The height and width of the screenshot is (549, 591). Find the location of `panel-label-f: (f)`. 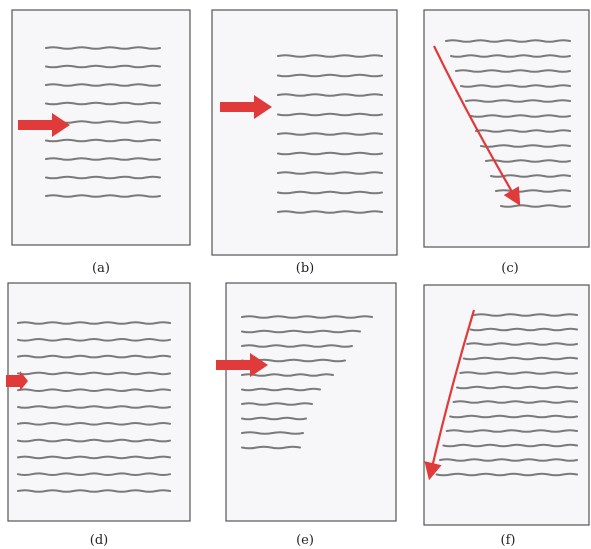

panel-label-f: (f) is located at coordinates (508, 540).